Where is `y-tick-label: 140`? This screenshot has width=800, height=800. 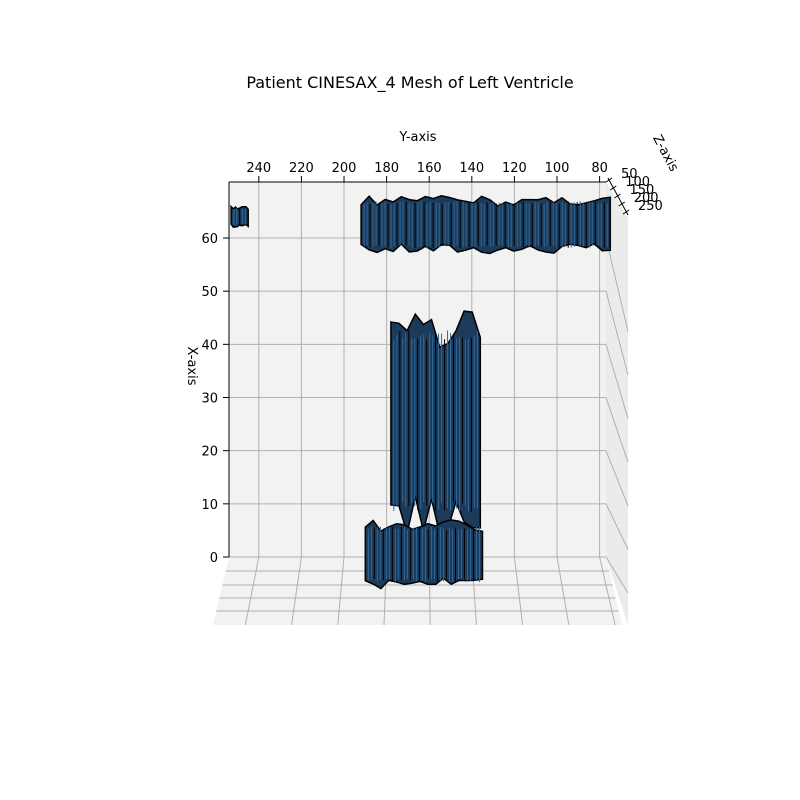 y-tick-label: 140 is located at coordinates (471, 168).